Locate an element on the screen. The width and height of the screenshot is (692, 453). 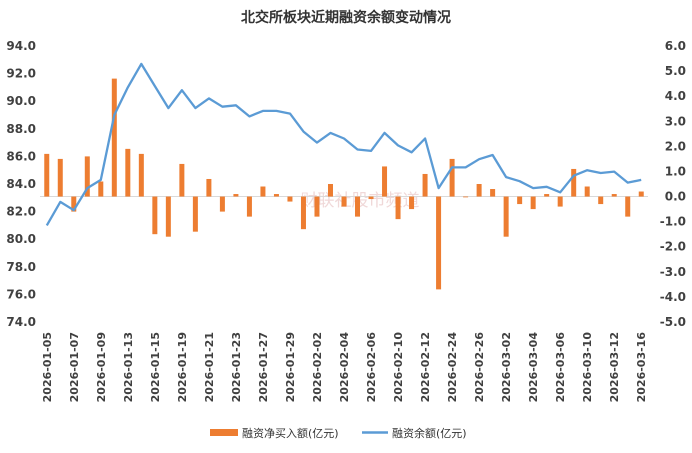
x-tick-label: 2026-01-07 is located at coordinates (74, 367).